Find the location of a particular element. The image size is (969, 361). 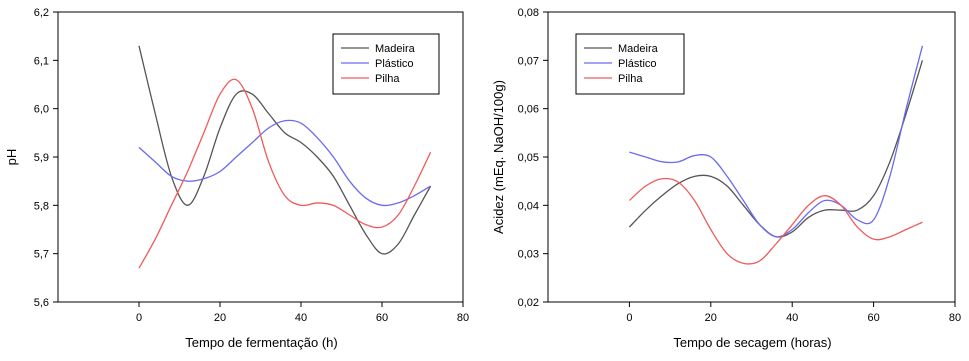

y-tick-label: 0,07 is located at coordinates (528, 61).